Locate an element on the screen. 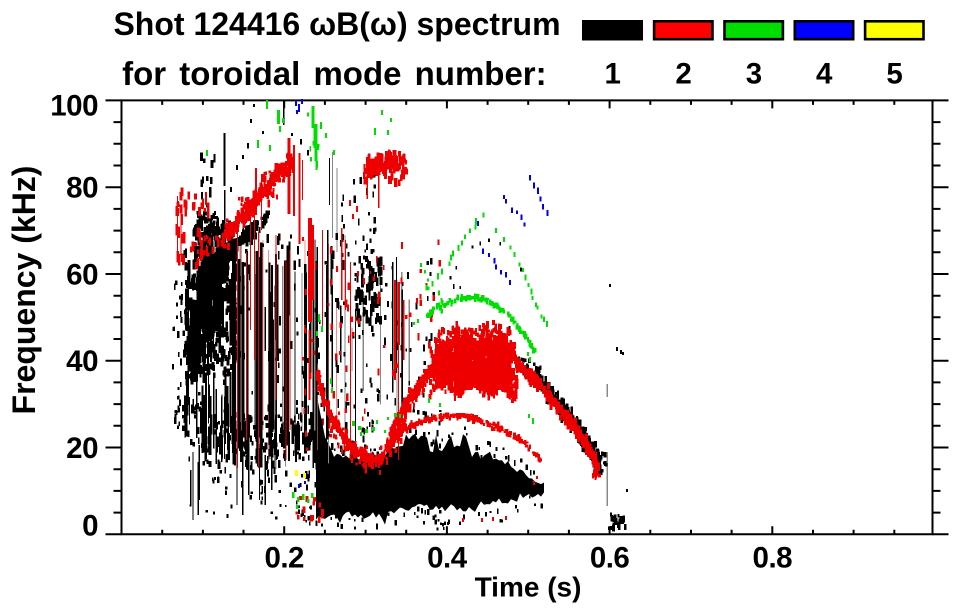  svg-text: Time (s) is located at coordinates (528, 587).